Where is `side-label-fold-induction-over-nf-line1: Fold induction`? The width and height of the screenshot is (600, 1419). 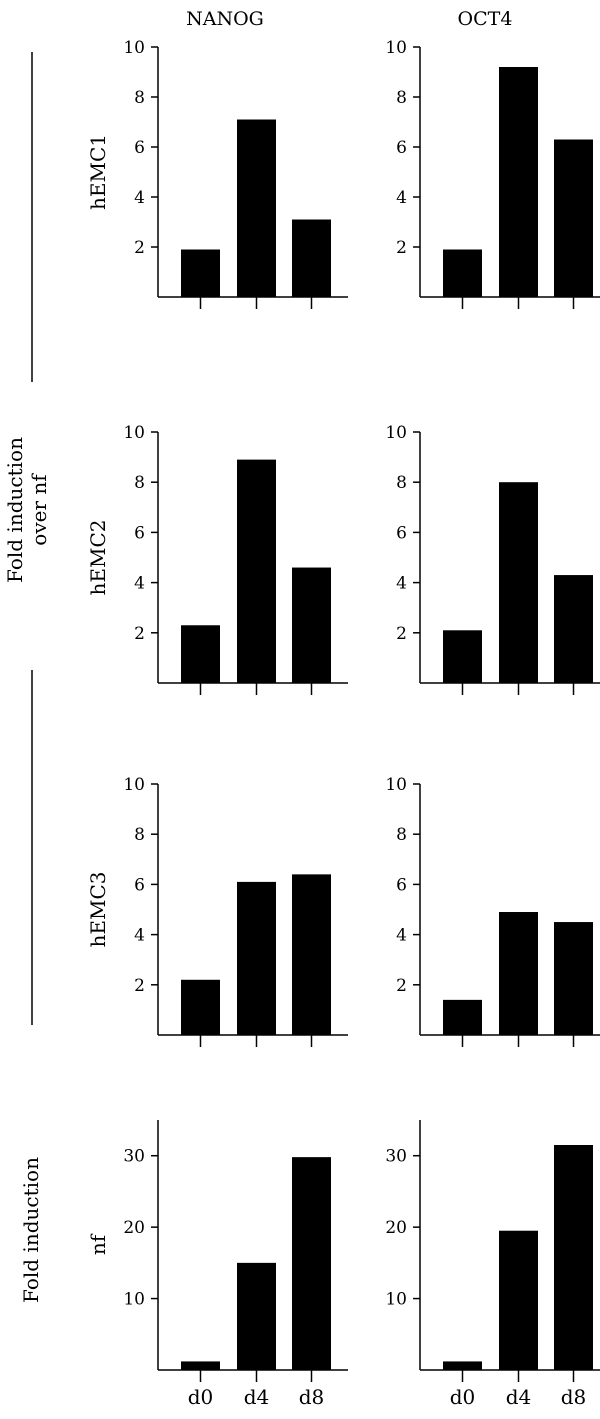 side-label-fold-induction-over-nf-line1: Fold induction is located at coordinates (15, 510).